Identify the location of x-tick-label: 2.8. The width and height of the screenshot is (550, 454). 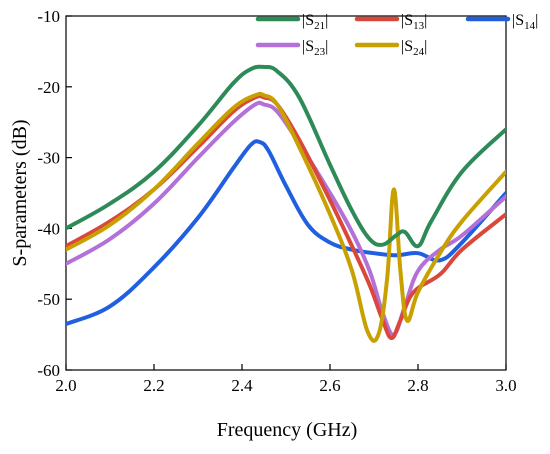
(417, 385).